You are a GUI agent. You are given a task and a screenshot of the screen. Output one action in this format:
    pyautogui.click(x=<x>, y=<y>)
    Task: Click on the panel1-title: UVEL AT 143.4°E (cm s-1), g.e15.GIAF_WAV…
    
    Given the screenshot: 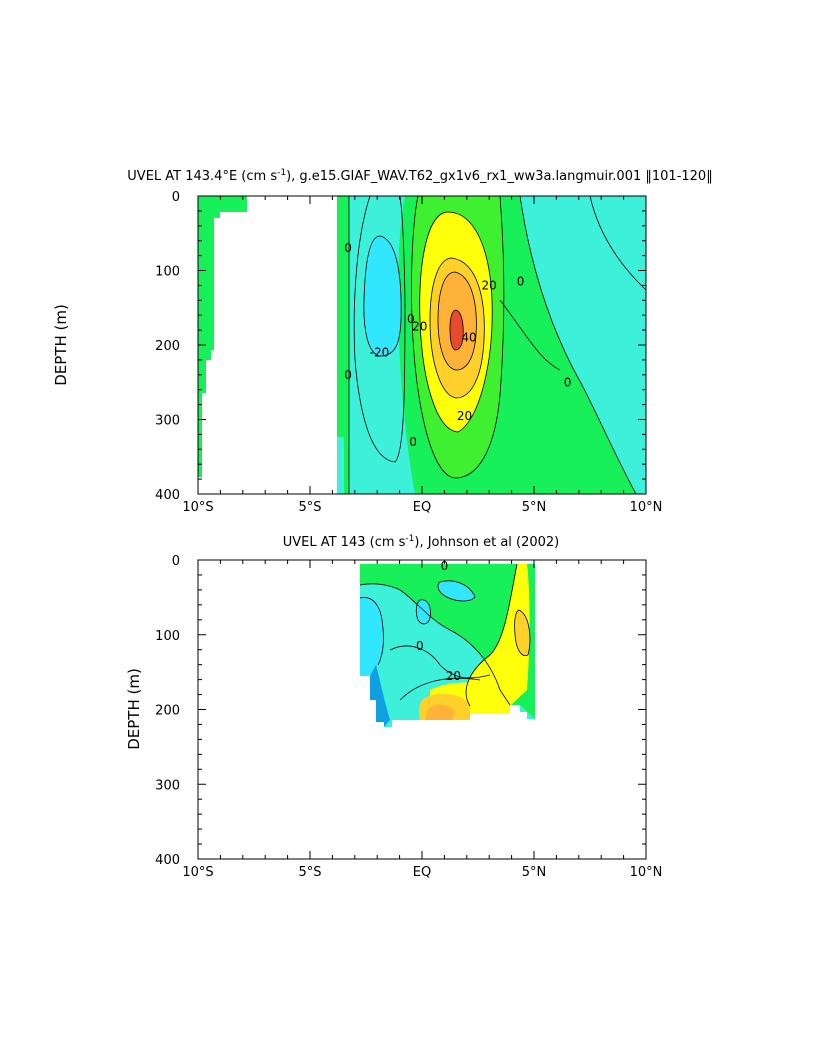 What is the action you would take?
    pyautogui.click(x=419, y=176)
    